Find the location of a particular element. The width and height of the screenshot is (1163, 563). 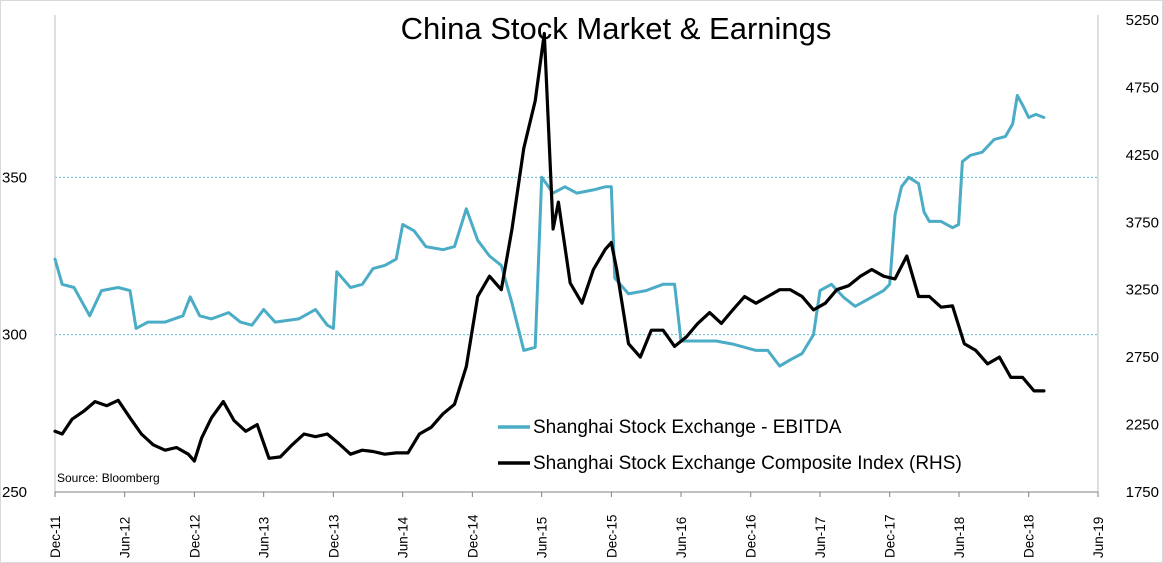

x-tick-label: Jun-19 is located at coordinates (1098, 537).